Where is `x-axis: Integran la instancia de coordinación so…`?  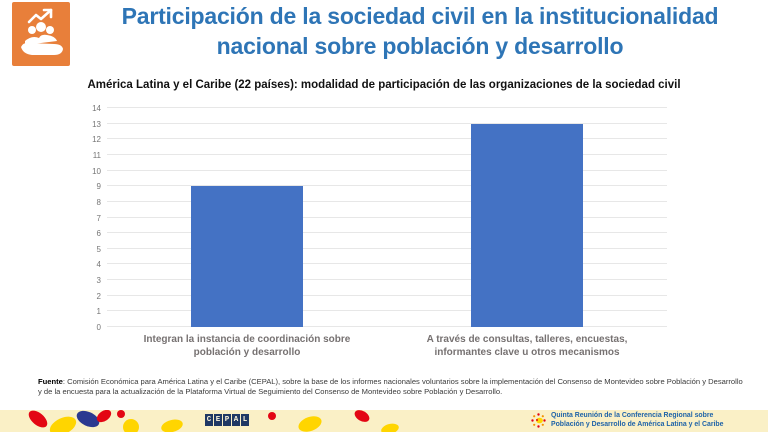
x-axis: Integran la instancia de coordinación so… is located at coordinates (387, 346).